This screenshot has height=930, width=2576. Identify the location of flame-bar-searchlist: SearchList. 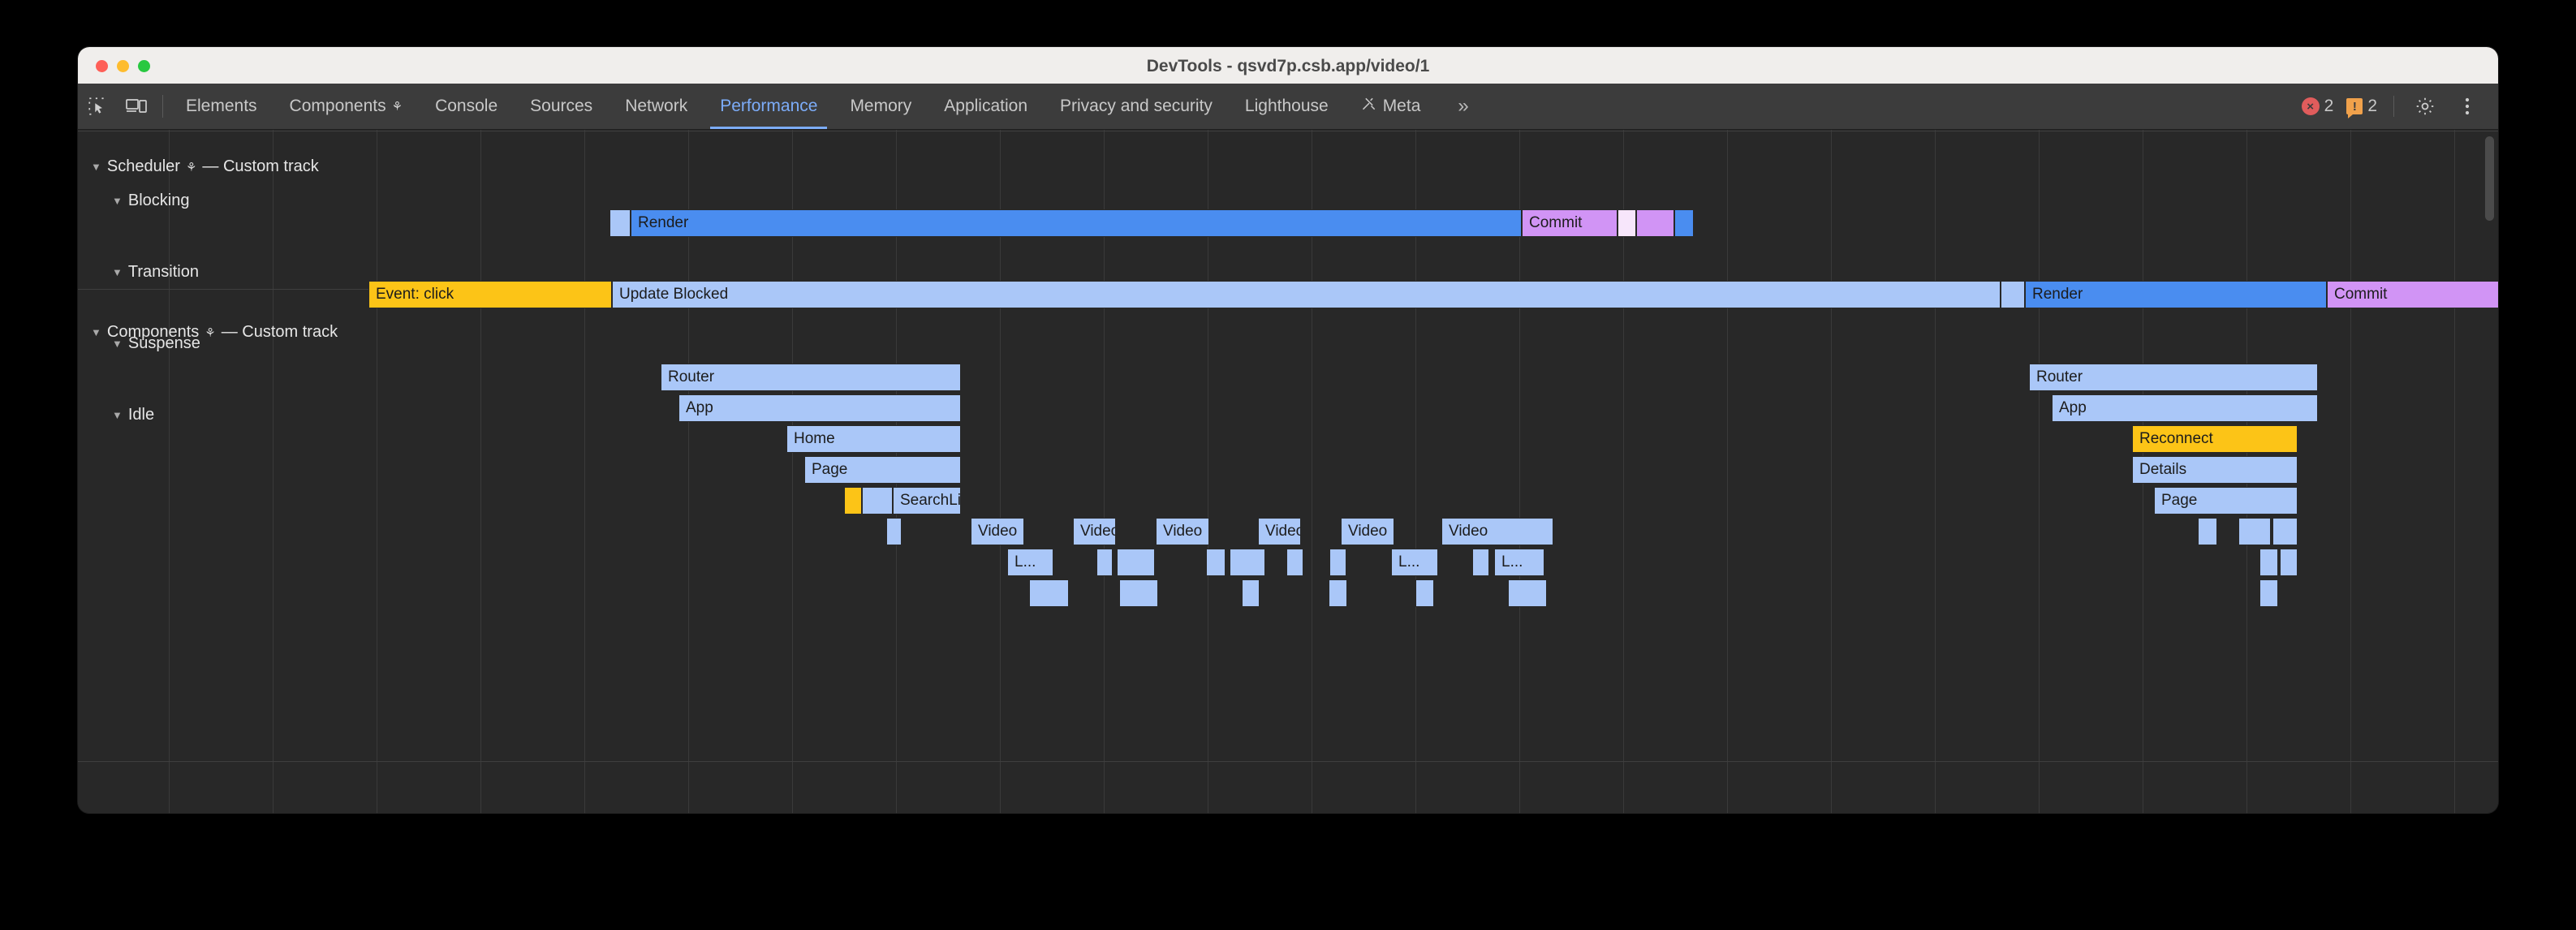
(927, 501).